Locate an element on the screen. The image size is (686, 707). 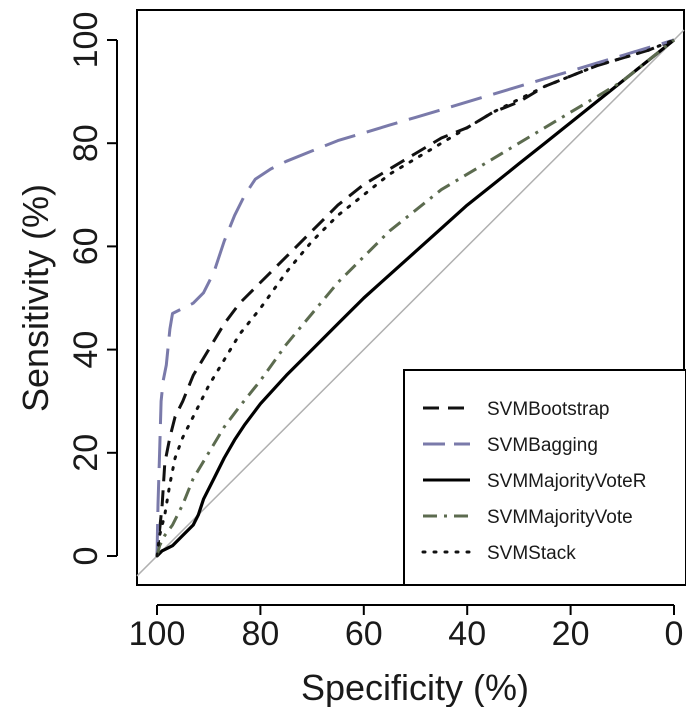
y-axis: 0 20 40 60 80 100 is located at coordinates (92, 289).